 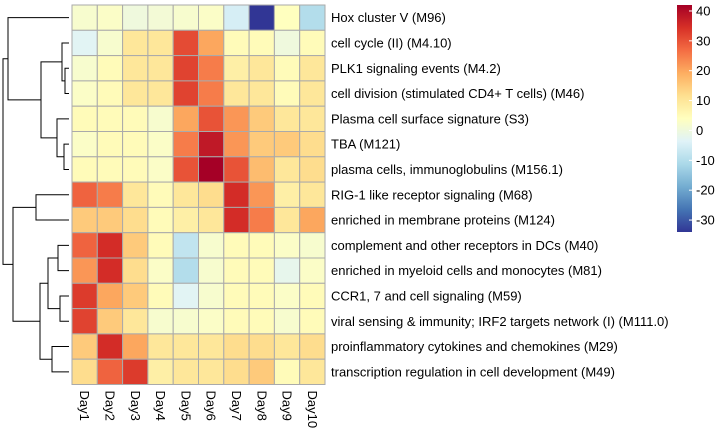 What do you see at coordinates (432, 194) in the screenshot?
I see `row-label: RIG-1 like receptor signaling (M68)` at bounding box center [432, 194].